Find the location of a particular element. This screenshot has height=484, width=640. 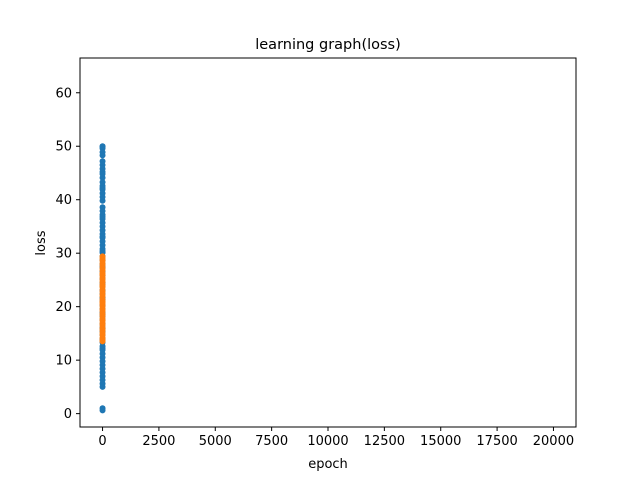

y-tick-label: 20 is located at coordinates (63, 307).